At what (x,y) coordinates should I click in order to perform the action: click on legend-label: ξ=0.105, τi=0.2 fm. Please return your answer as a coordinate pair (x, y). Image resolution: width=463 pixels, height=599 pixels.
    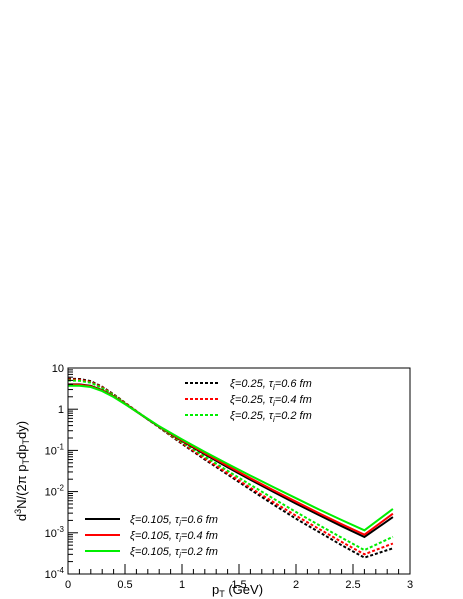
    Looking at the image, I should click on (174, 553).